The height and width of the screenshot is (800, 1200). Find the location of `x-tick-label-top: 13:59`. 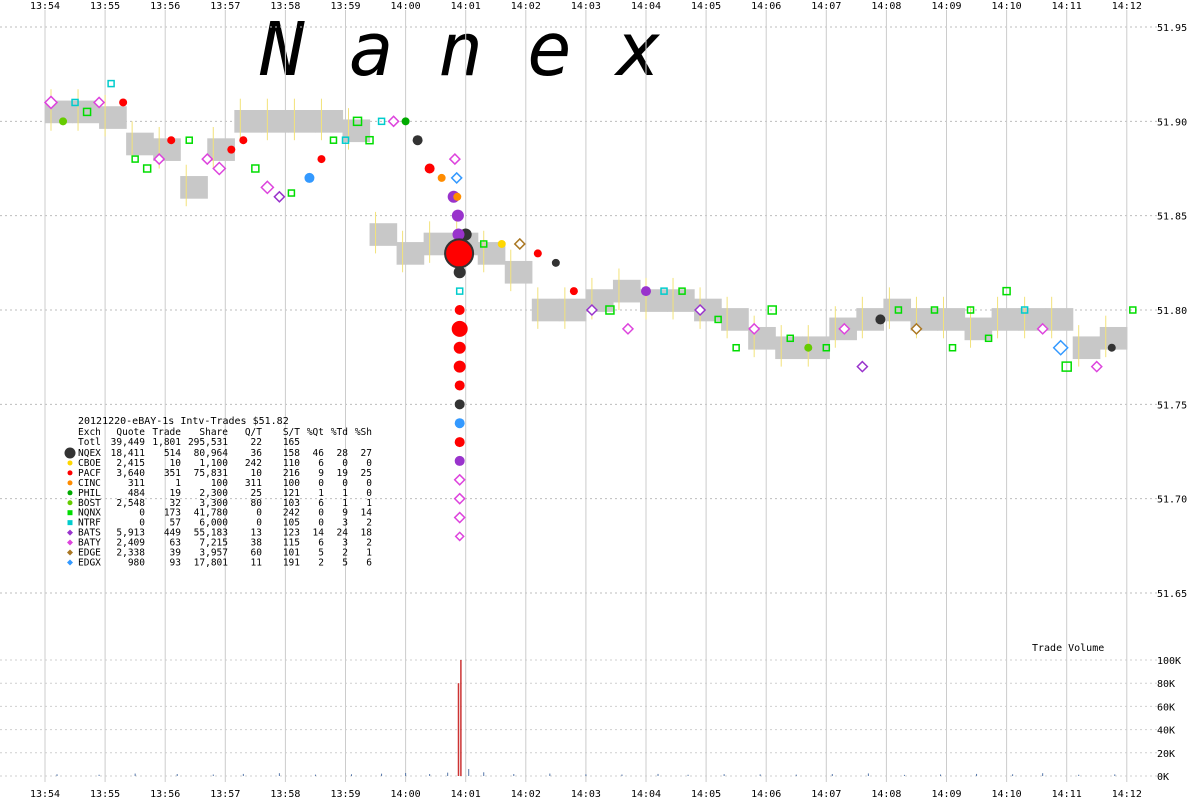

x-tick-label-top: 13:59 is located at coordinates (345, 6).